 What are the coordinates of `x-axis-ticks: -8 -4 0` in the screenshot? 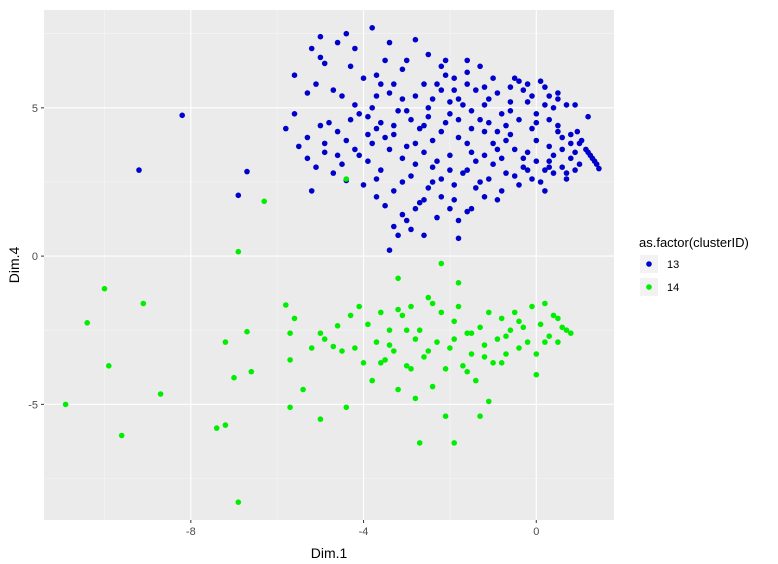 It's located at (362, 529).